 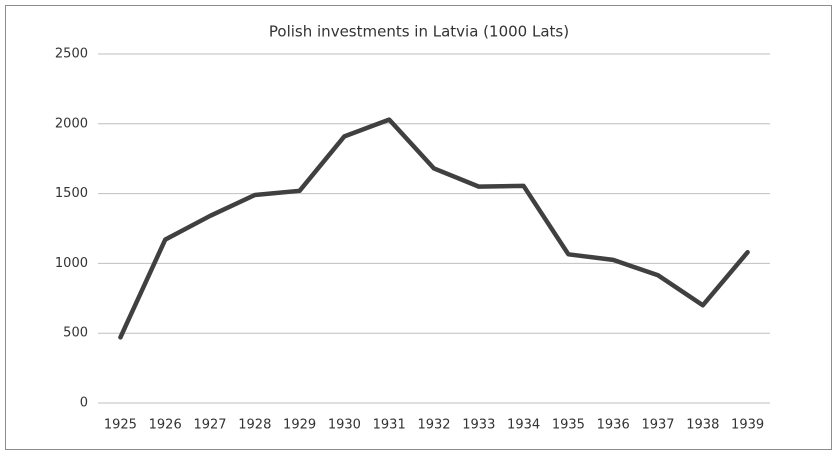 I want to click on x-tick-label: 1926, so click(x=165, y=425).